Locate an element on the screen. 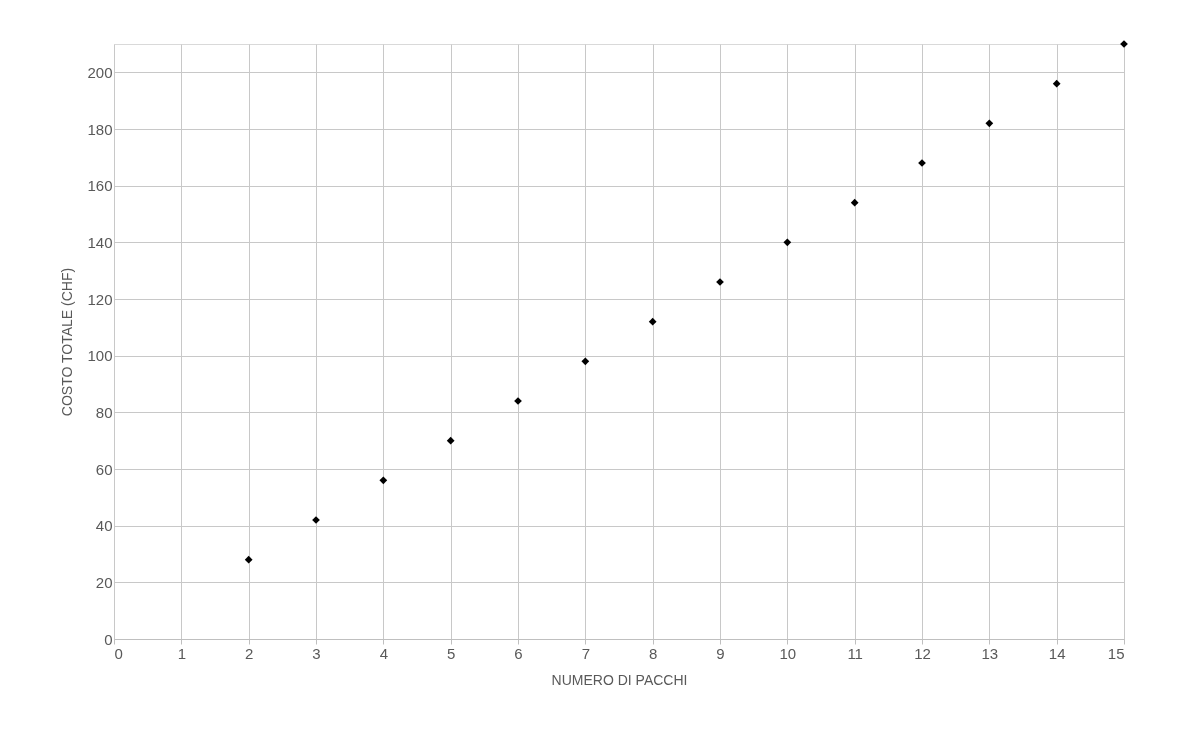 This screenshot has height=744, width=1181. x-tick-label: 4 is located at coordinates (384, 653).